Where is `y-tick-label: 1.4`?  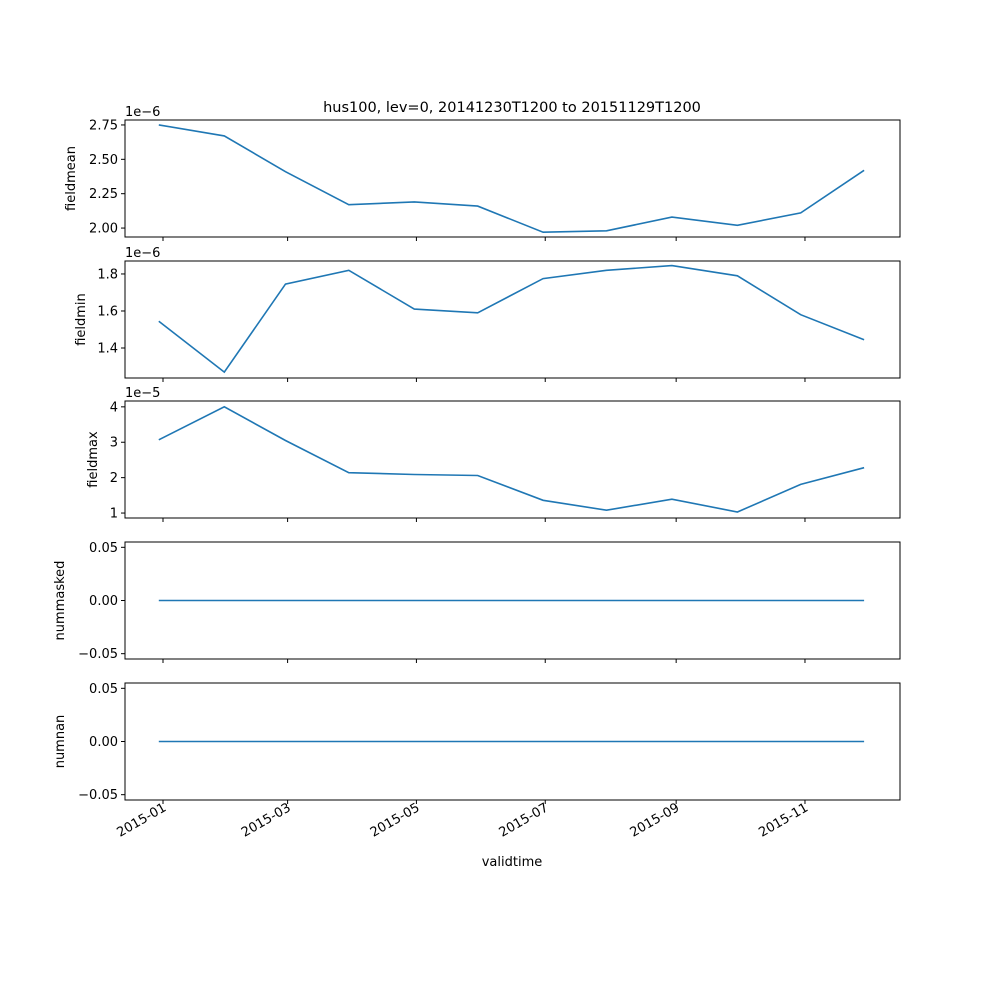 y-tick-label: 1.4 is located at coordinates (107, 349).